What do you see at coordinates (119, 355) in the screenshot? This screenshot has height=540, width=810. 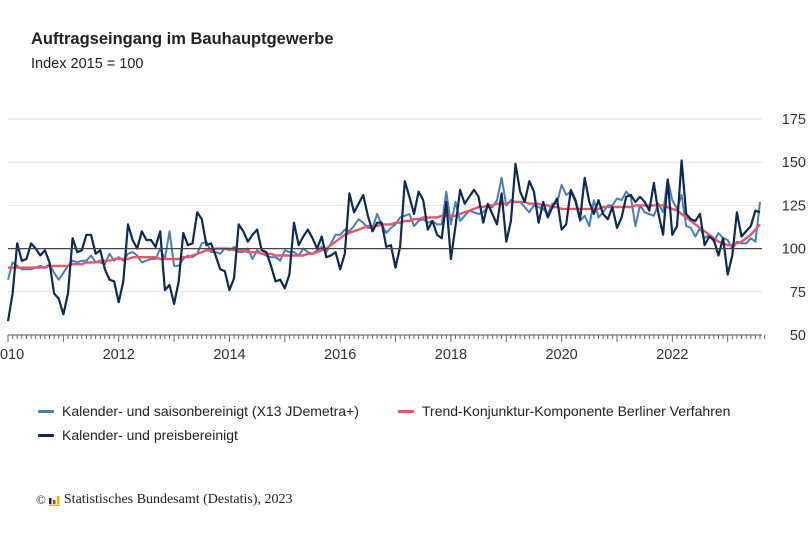 I see `x-tick-label: 2012` at bounding box center [119, 355].